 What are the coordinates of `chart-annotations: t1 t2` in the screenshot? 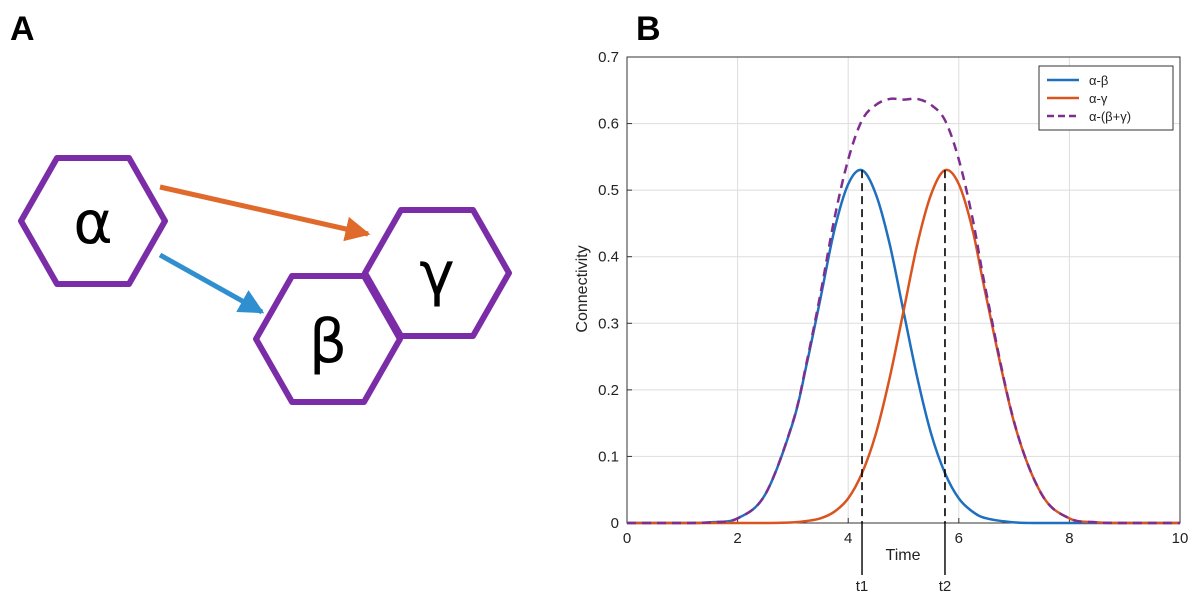 It's located at (903, 382).